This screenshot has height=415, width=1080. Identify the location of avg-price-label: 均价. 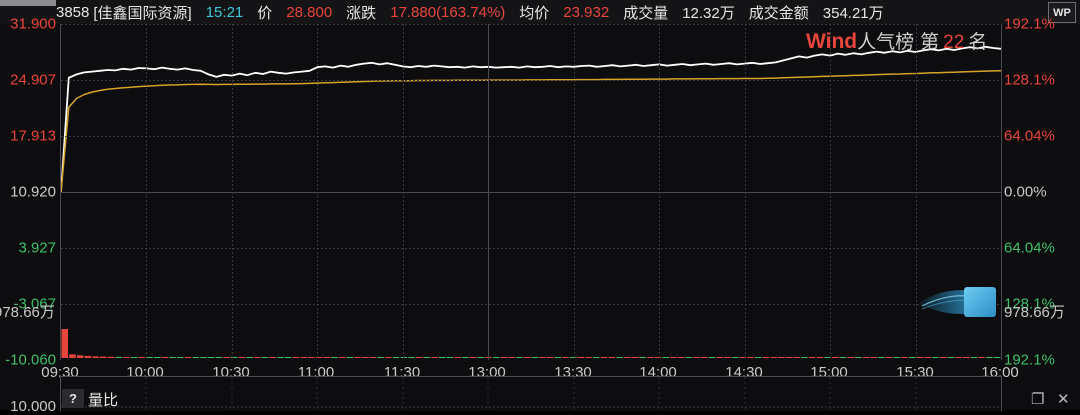
(534, 13).